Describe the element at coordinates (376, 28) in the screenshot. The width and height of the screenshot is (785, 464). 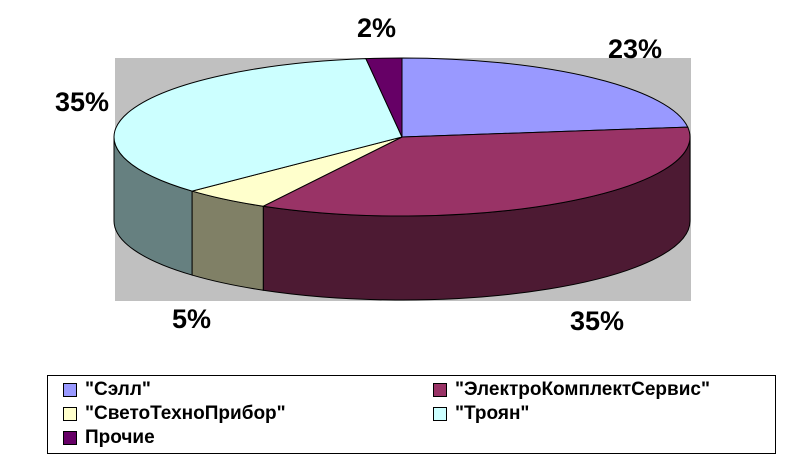
I see `data-label-prochie: 2%` at that location.